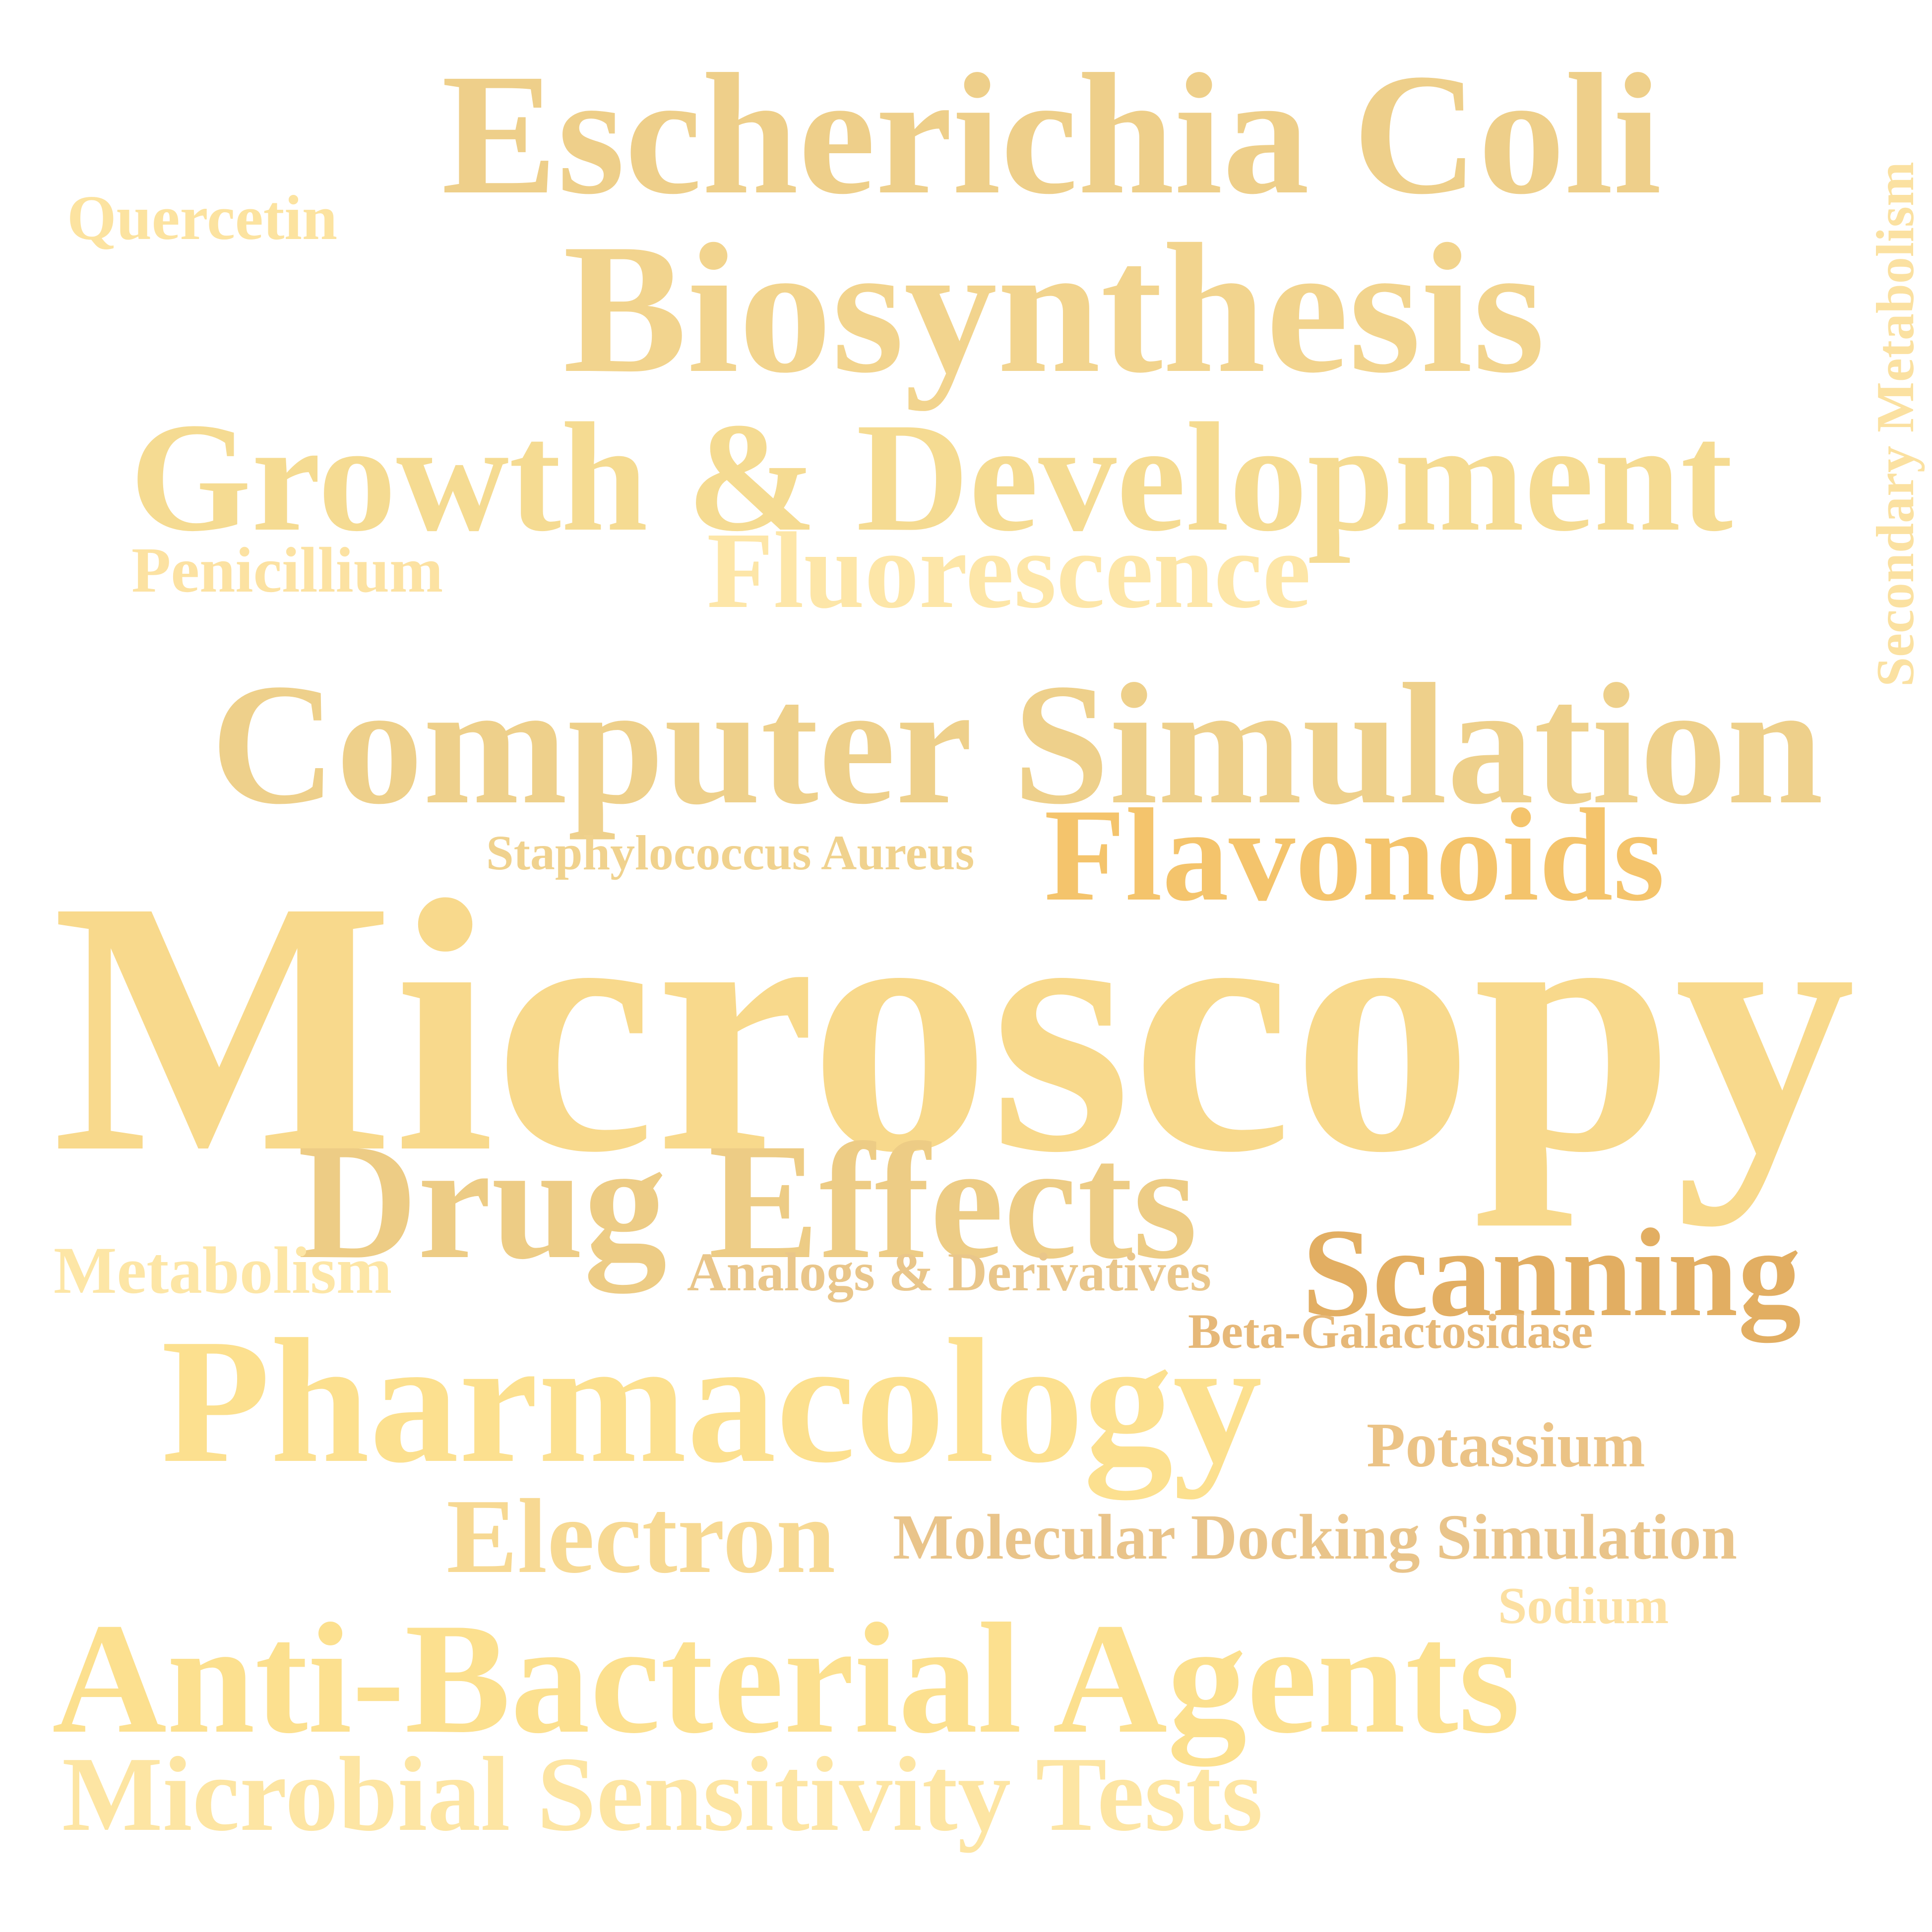 Image resolution: width=1932 pixels, height=1932 pixels. Describe the element at coordinates (1552, 1273) in the screenshot. I see `word-scanning: Scanning` at that location.